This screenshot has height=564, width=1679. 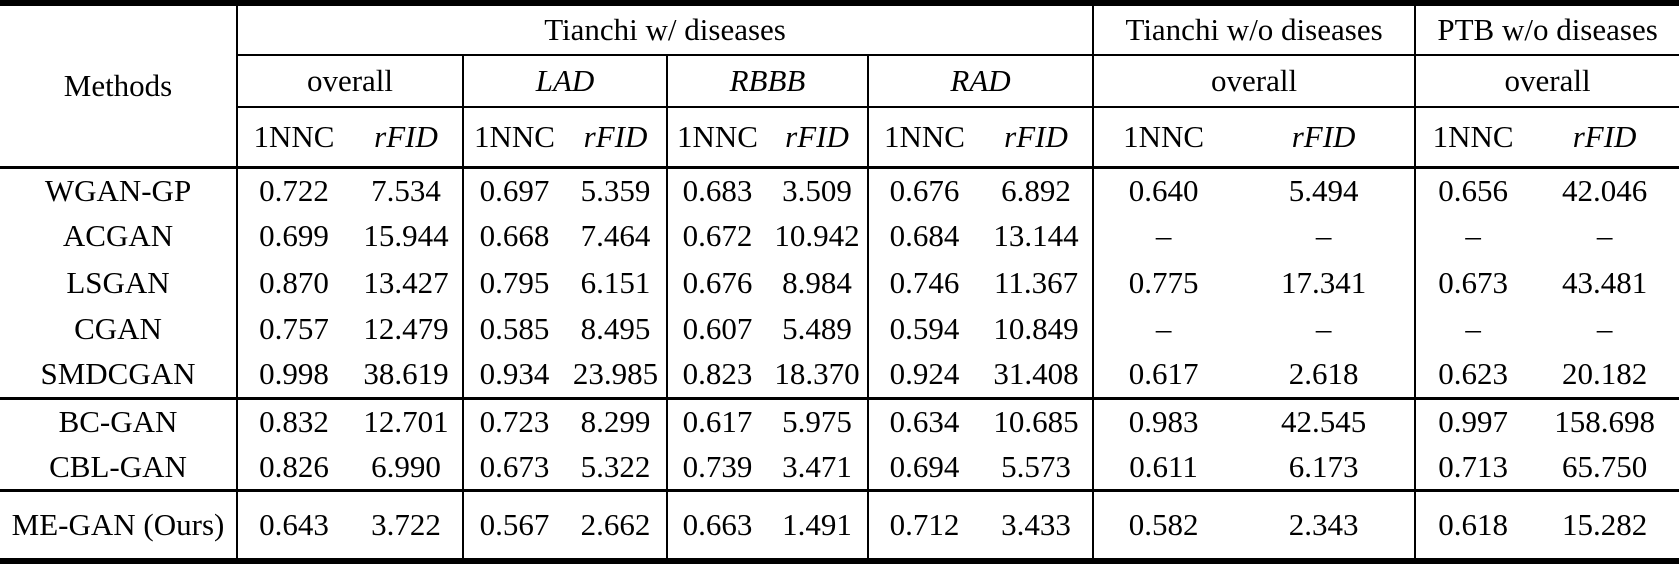 I want to click on value-cell: 0.746, so click(x=923, y=282).